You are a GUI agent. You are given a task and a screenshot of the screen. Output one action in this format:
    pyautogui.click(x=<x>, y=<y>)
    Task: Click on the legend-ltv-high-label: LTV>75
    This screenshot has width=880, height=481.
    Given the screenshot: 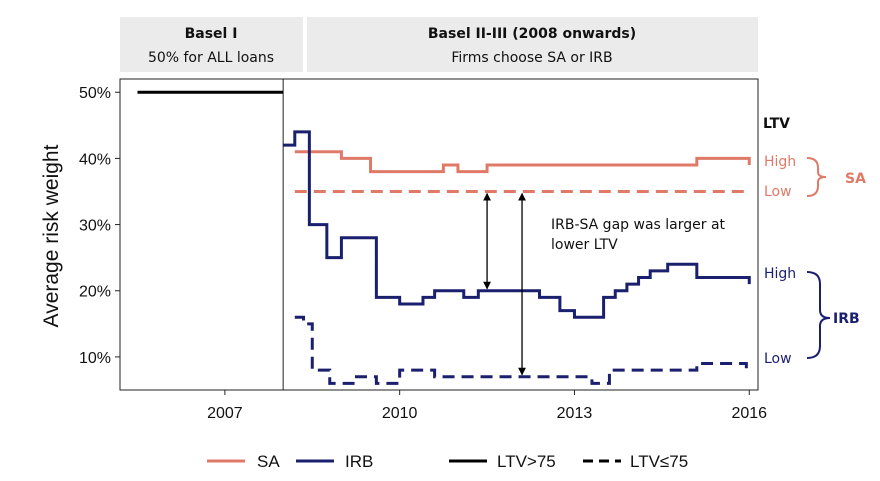 What is the action you would take?
    pyautogui.click(x=526, y=461)
    